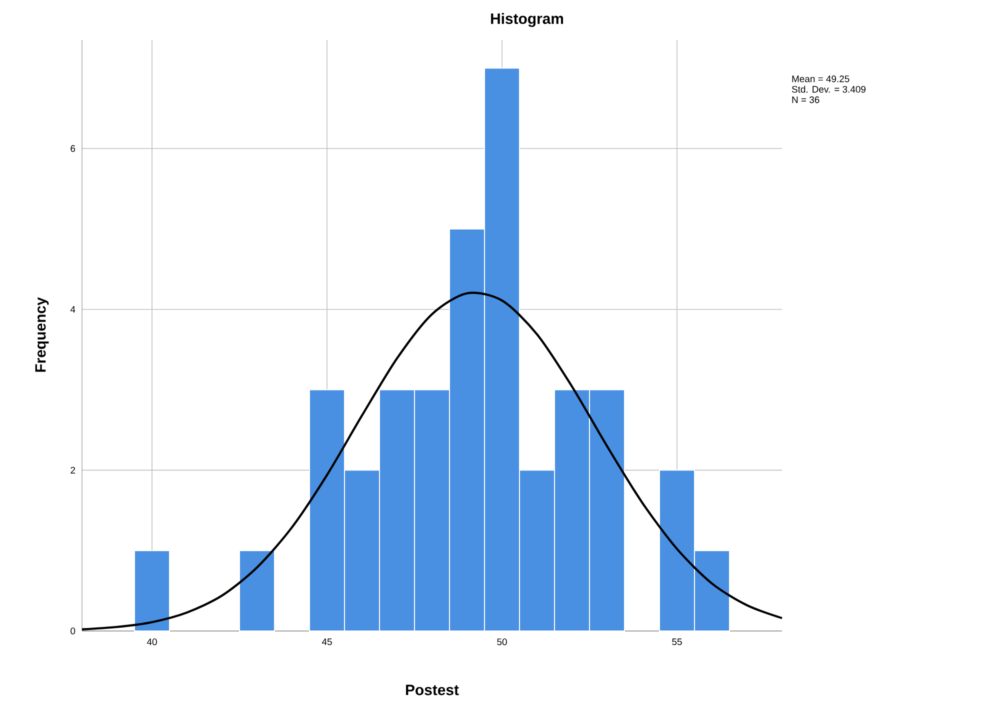 The width and height of the screenshot is (982, 702). I want to click on y-tick-label: 4, so click(73, 309).